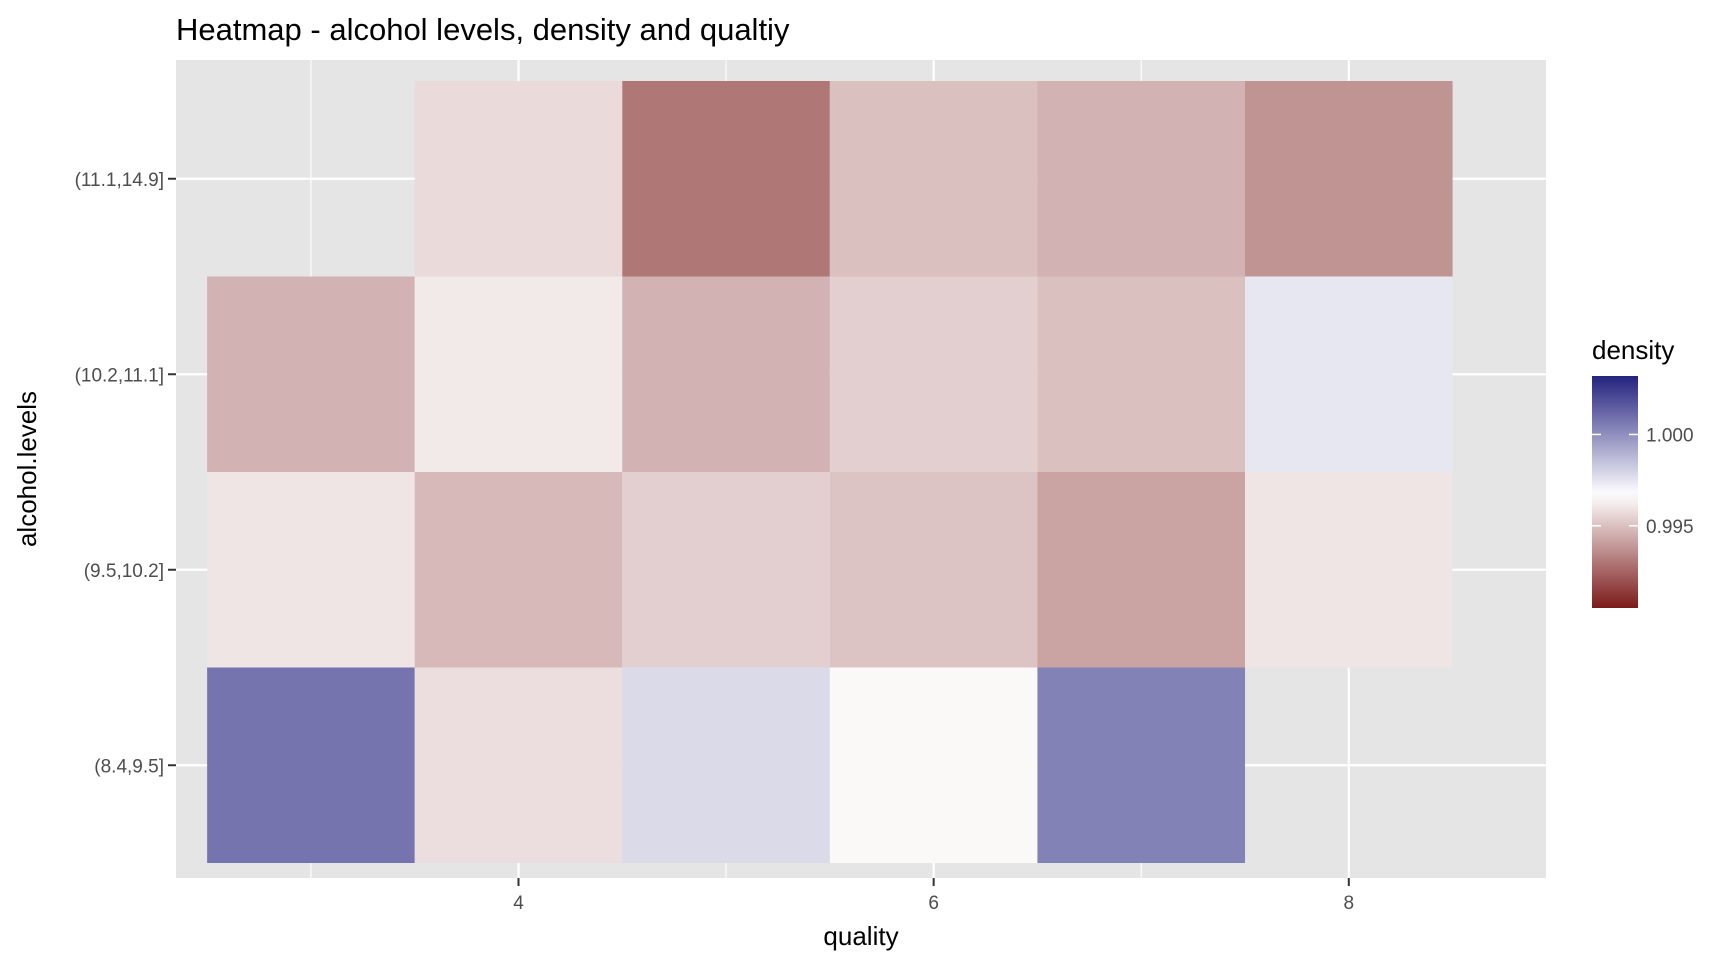 The width and height of the screenshot is (1728, 960). I want to click on y-tick-label: (8.4,9.5], so click(129, 766).